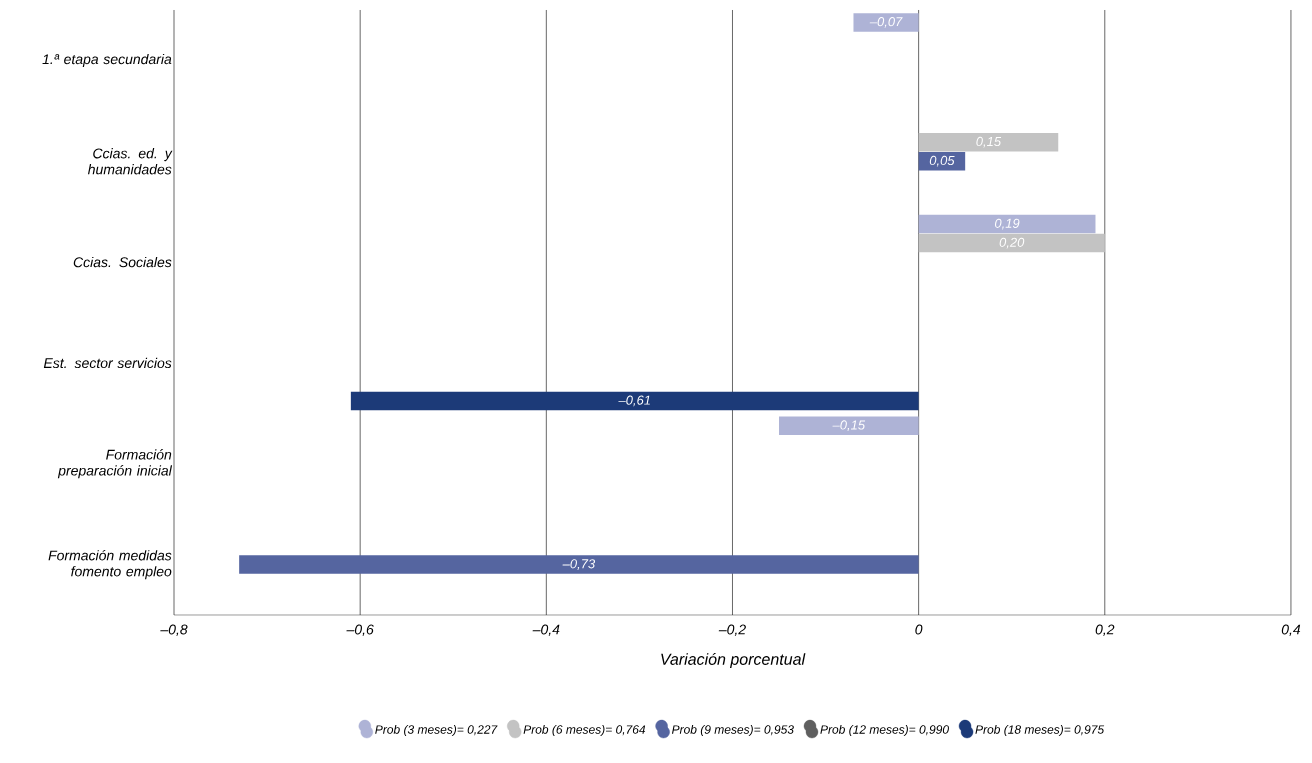  I want to click on legend-label: Prob (18 meses)= 0,975, so click(1040, 730).